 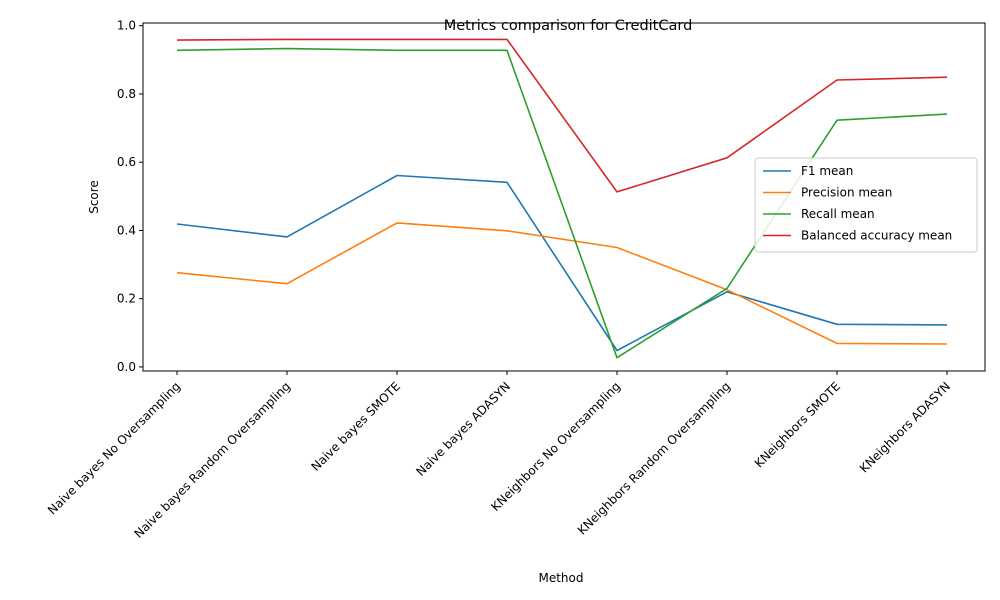 I want to click on y-axis: 0.0 0.2 0.4 0.6 0.8 1.0, so click(x=130, y=196).